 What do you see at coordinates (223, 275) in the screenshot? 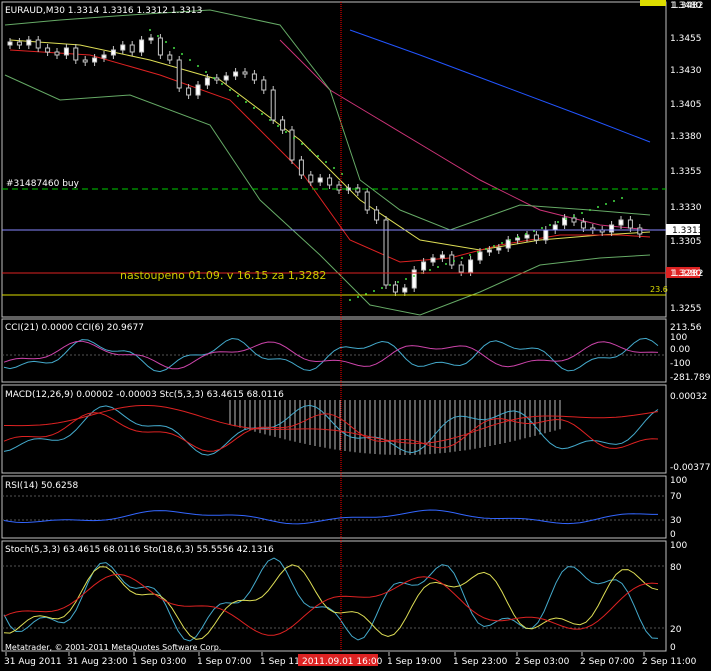
I see `note-text: nastoupeno 01.09. v 16.15 za 1,3282` at bounding box center [223, 275].